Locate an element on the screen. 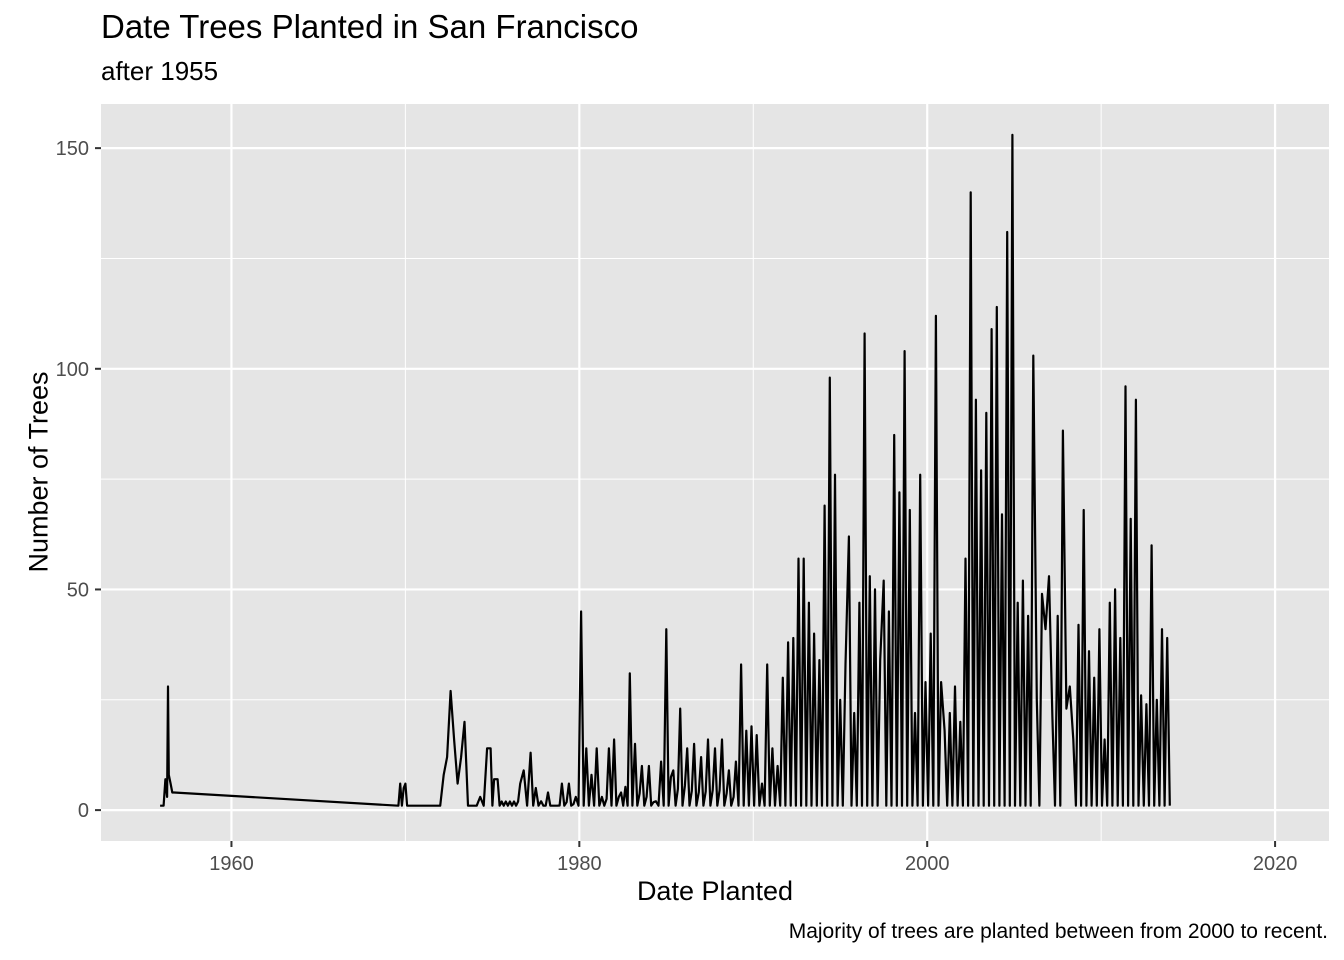 Image resolution: width=1344 pixels, height=960 pixels. x-tick-label: 2000 is located at coordinates (927, 864).